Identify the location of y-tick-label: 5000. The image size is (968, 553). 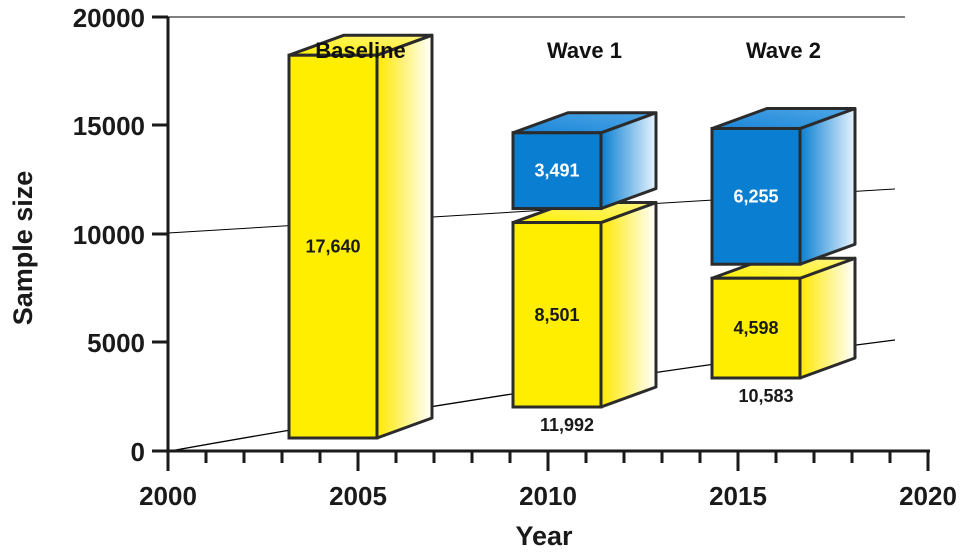
(116, 343).